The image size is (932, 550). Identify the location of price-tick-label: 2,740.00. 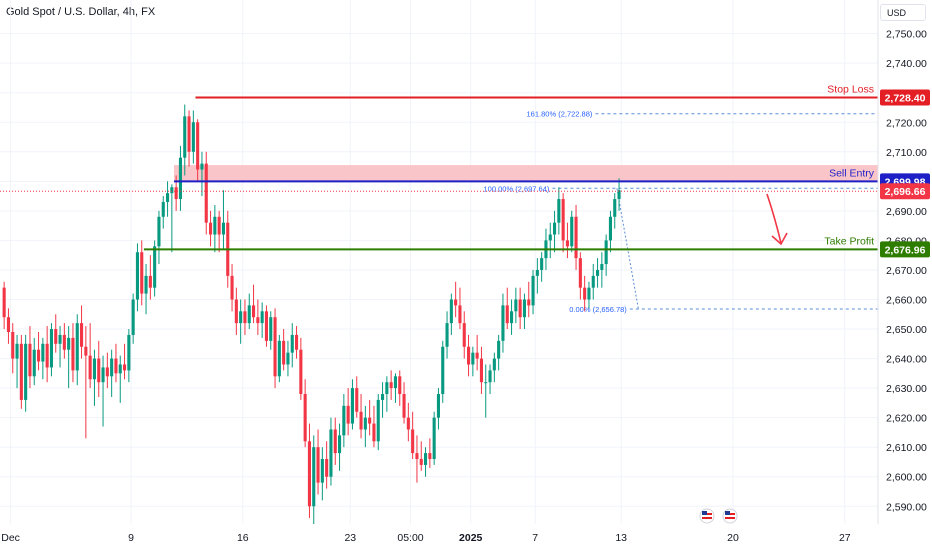
(906, 64).